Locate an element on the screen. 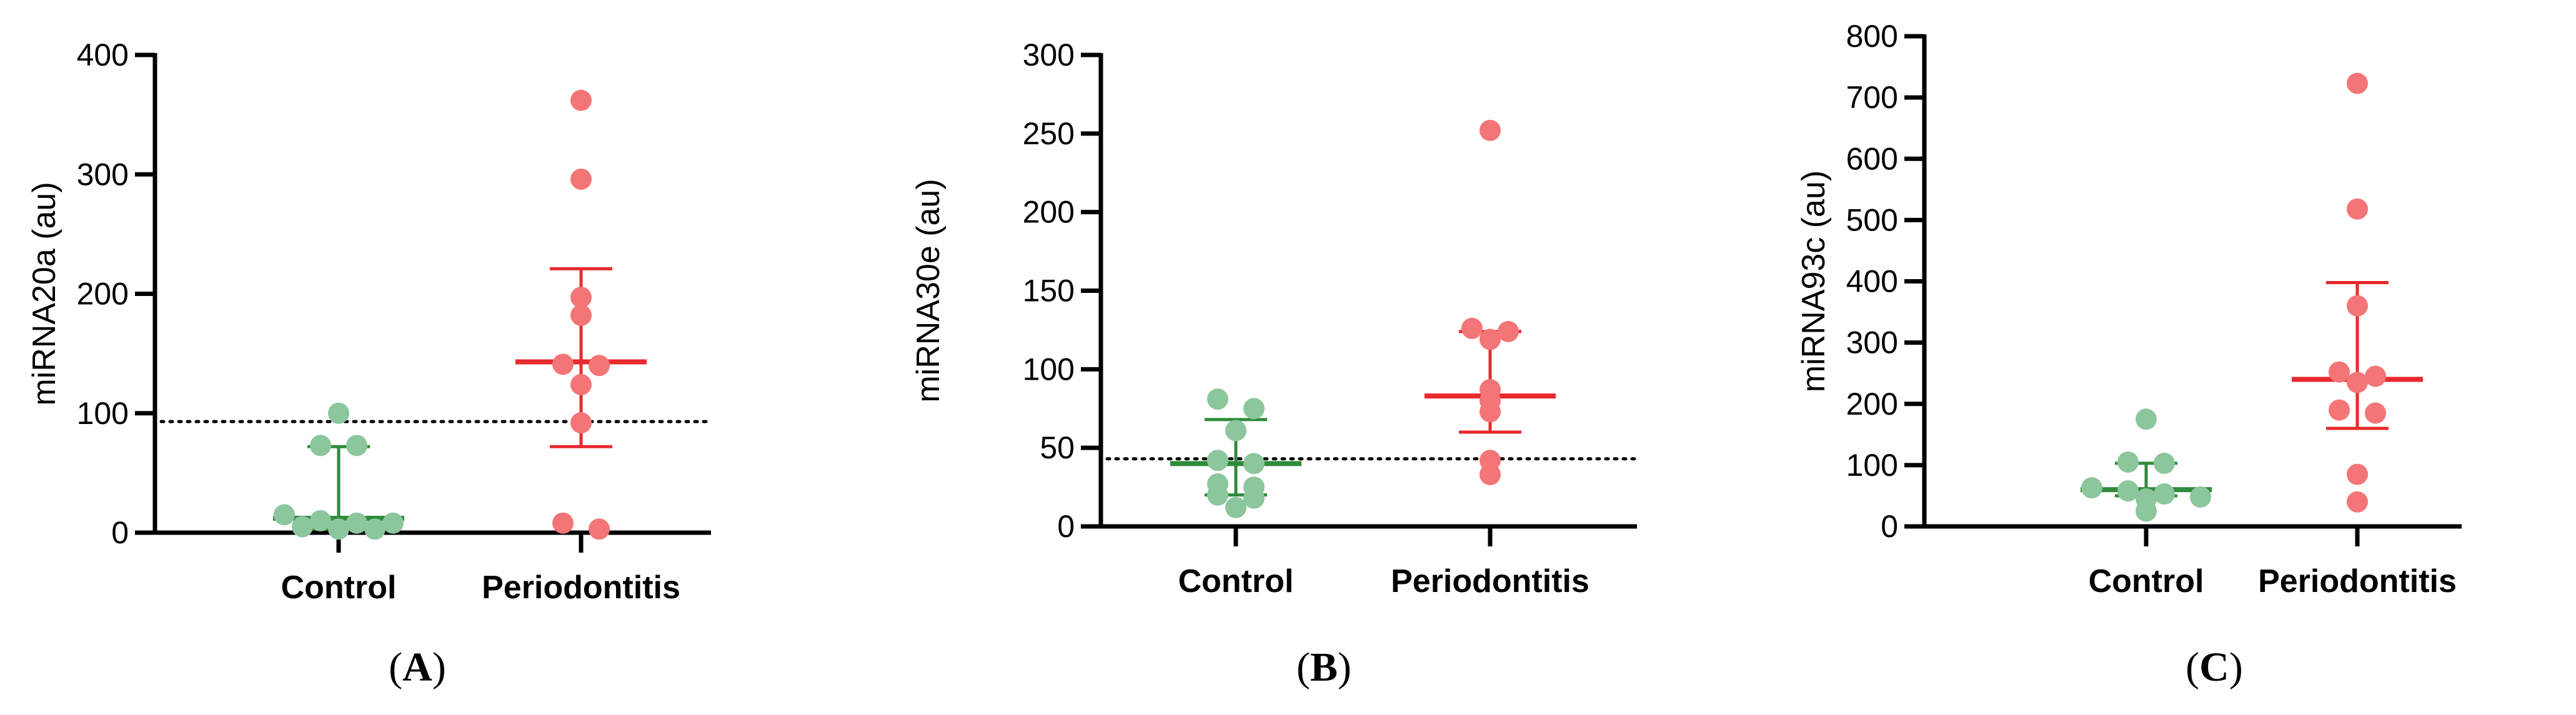 Image resolution: width=2576 pixels, height=715 pixels. panel-label: (A) is located at coordinates (418, 667).